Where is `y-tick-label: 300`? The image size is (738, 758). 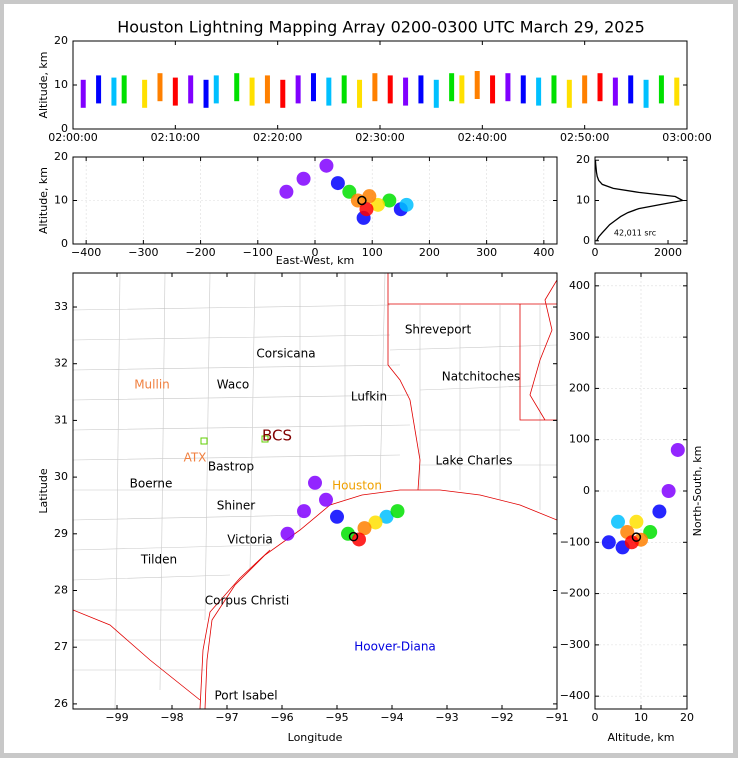 y-tick-label: 300 is located at coordinates (579, 336).